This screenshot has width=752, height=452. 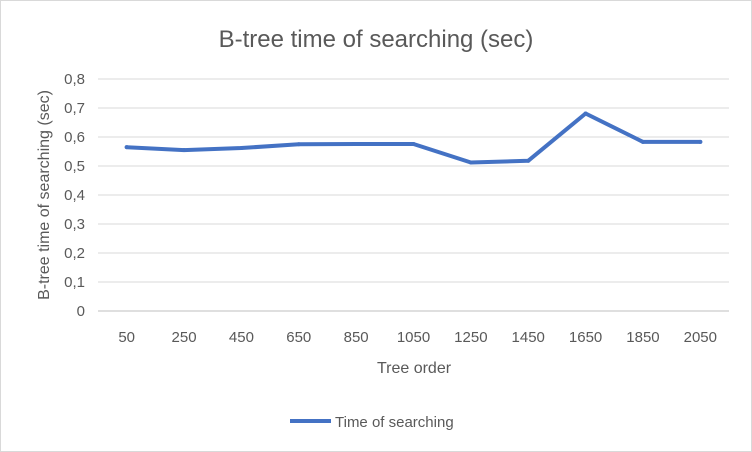 I want to click on y-tick-label: 0,7, so click(x=74, y=108).